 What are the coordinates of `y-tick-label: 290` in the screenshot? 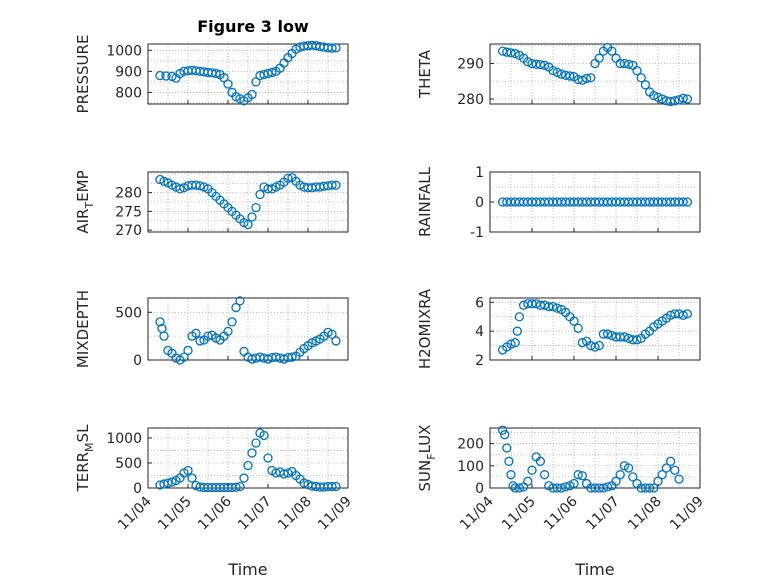 It's located at (470, 65).